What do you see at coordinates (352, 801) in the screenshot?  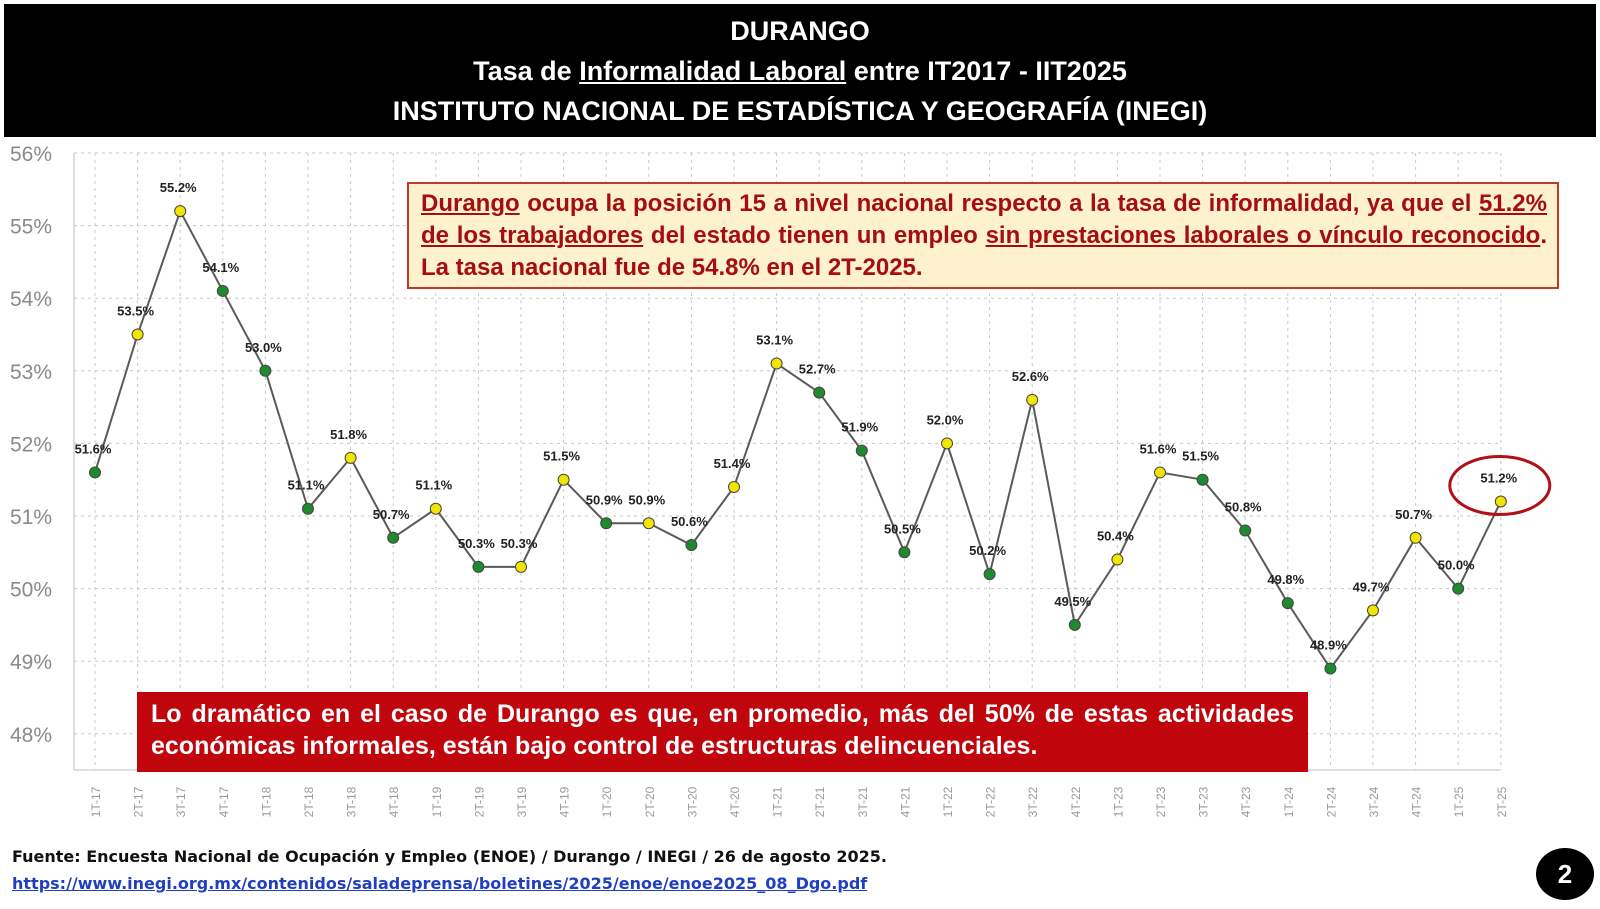 I see `x-tick-label: 3T-18` at bounding box center [352, 801].